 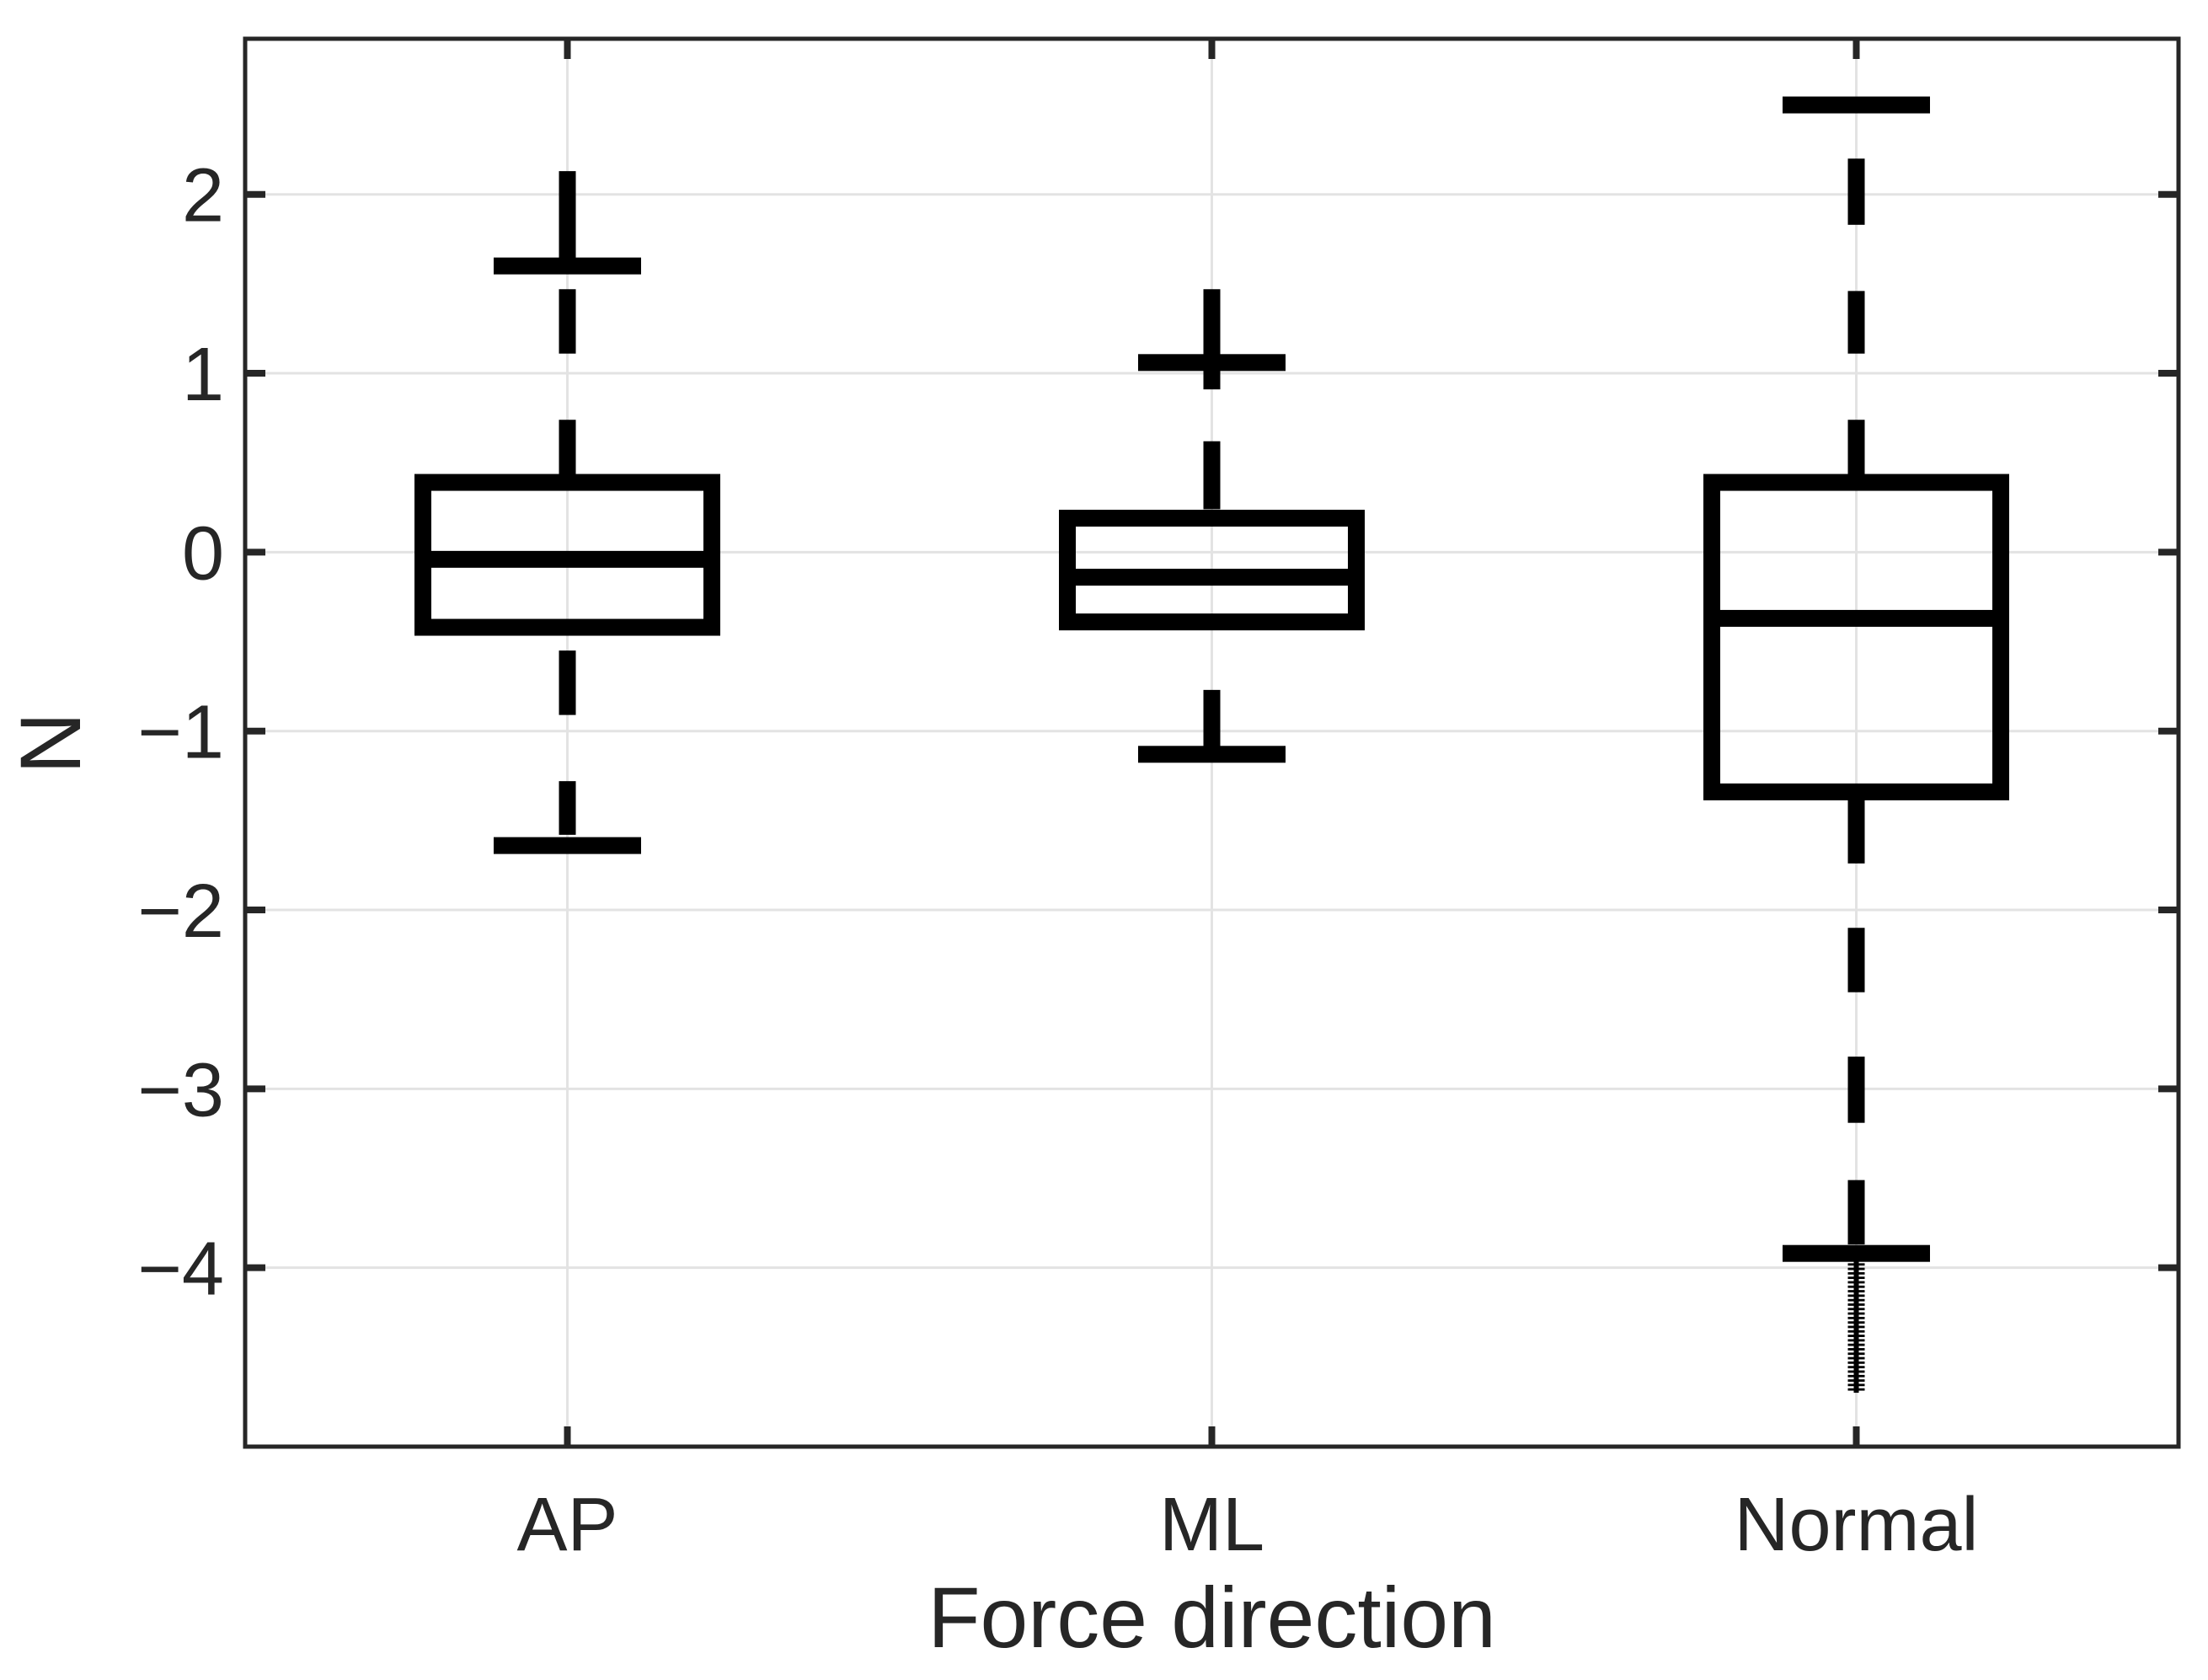 What do you see at coordinates (181, 911) in the screenshot?
I see `y-tick-label--2: −2` at bounding box center [181, 911].